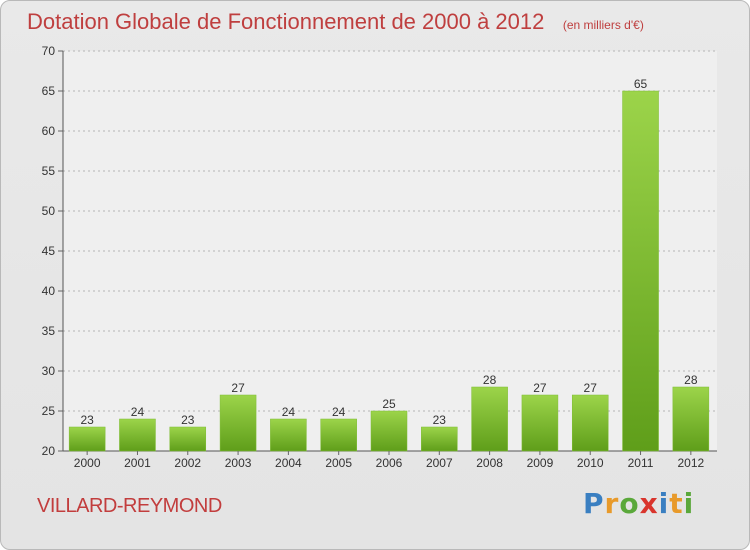 Image resolution: width=750 pixels, height=550 pixels. I want to click on y-tick-label: 40, so click(49, 291).